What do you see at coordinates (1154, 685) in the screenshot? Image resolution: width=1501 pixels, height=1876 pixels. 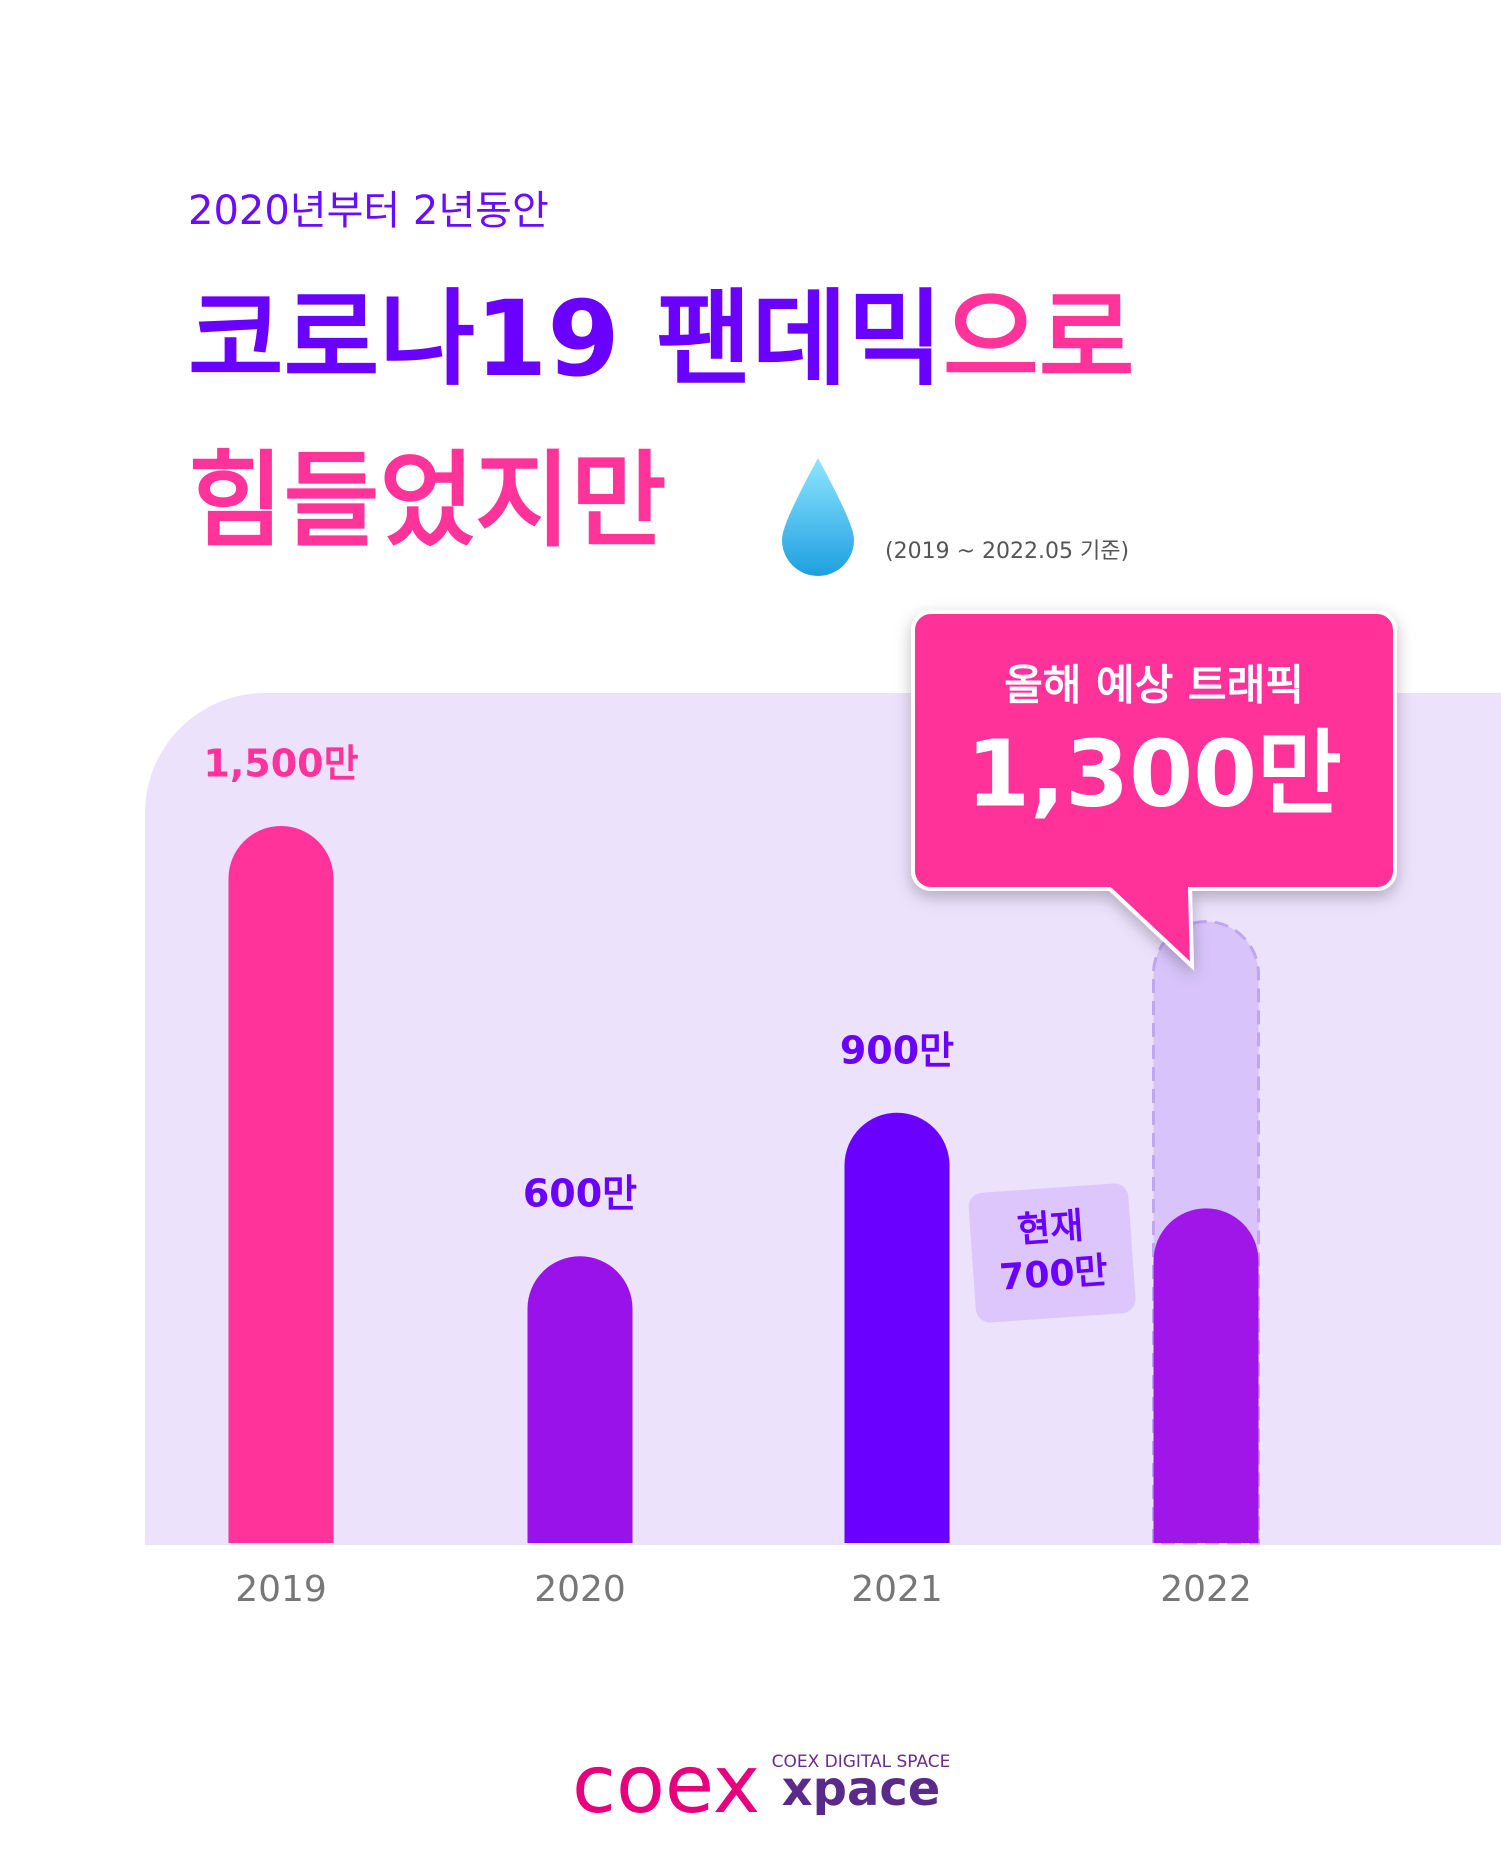 I see `callout-label: 올해 예상 트래픽` at bounding box center [1154, 685].